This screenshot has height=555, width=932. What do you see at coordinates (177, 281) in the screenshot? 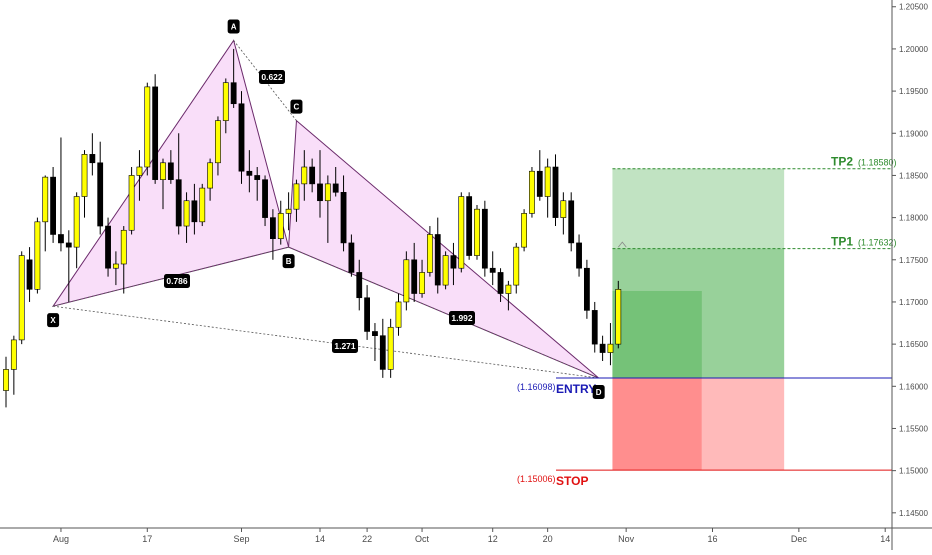
I see `ratio-label: 0.786` at bounding box center [177, 281].